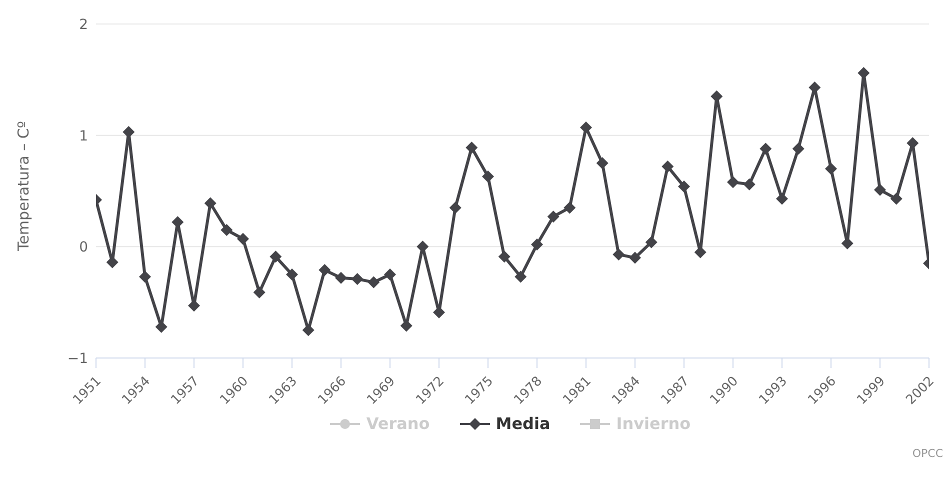  What do you see at coordinates (927, 453) in the screenshot?
I see `text: OPCC` at bounding box center [927, 453].